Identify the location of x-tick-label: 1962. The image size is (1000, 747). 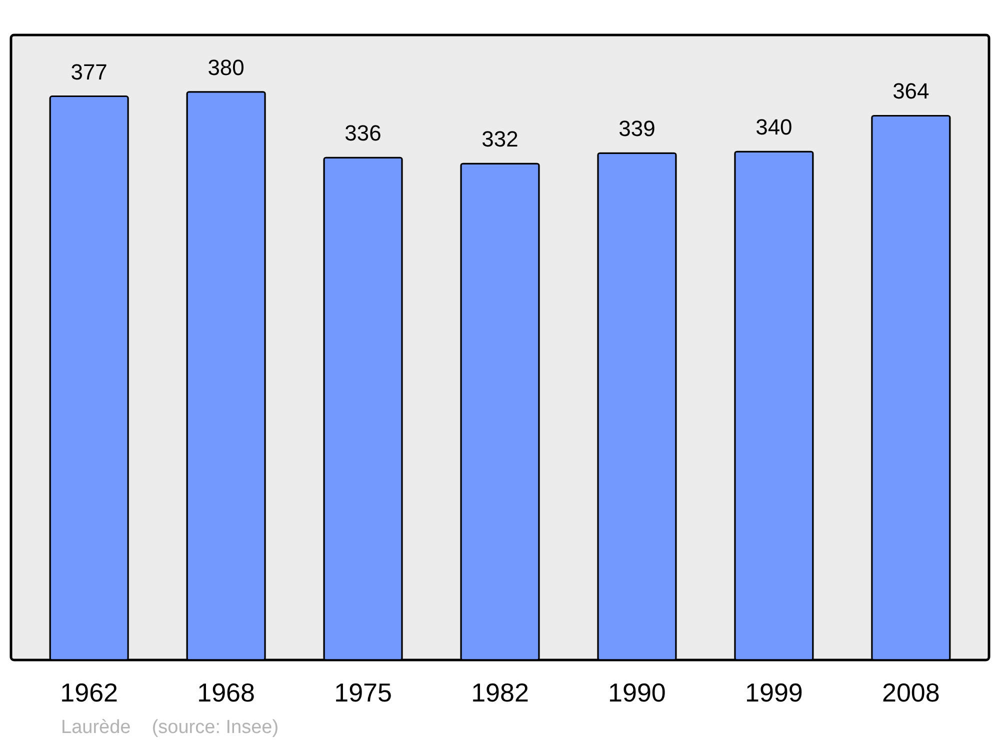
(89, 693).